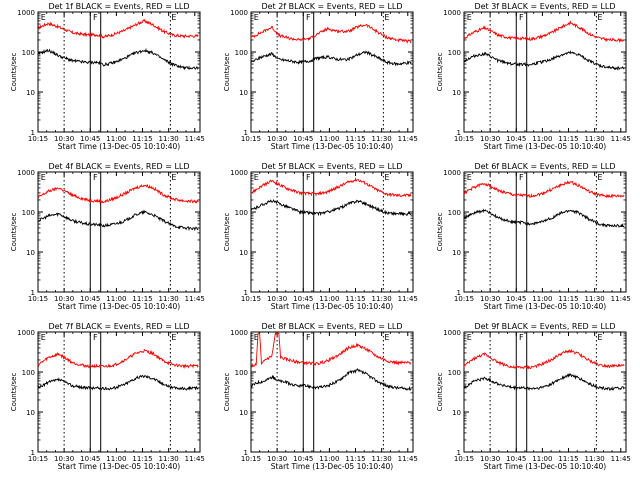 The image size is (640, 480). I want to click on panel-title: Det 7f BLACK = Events, RED = LLD, so click(118, 326).